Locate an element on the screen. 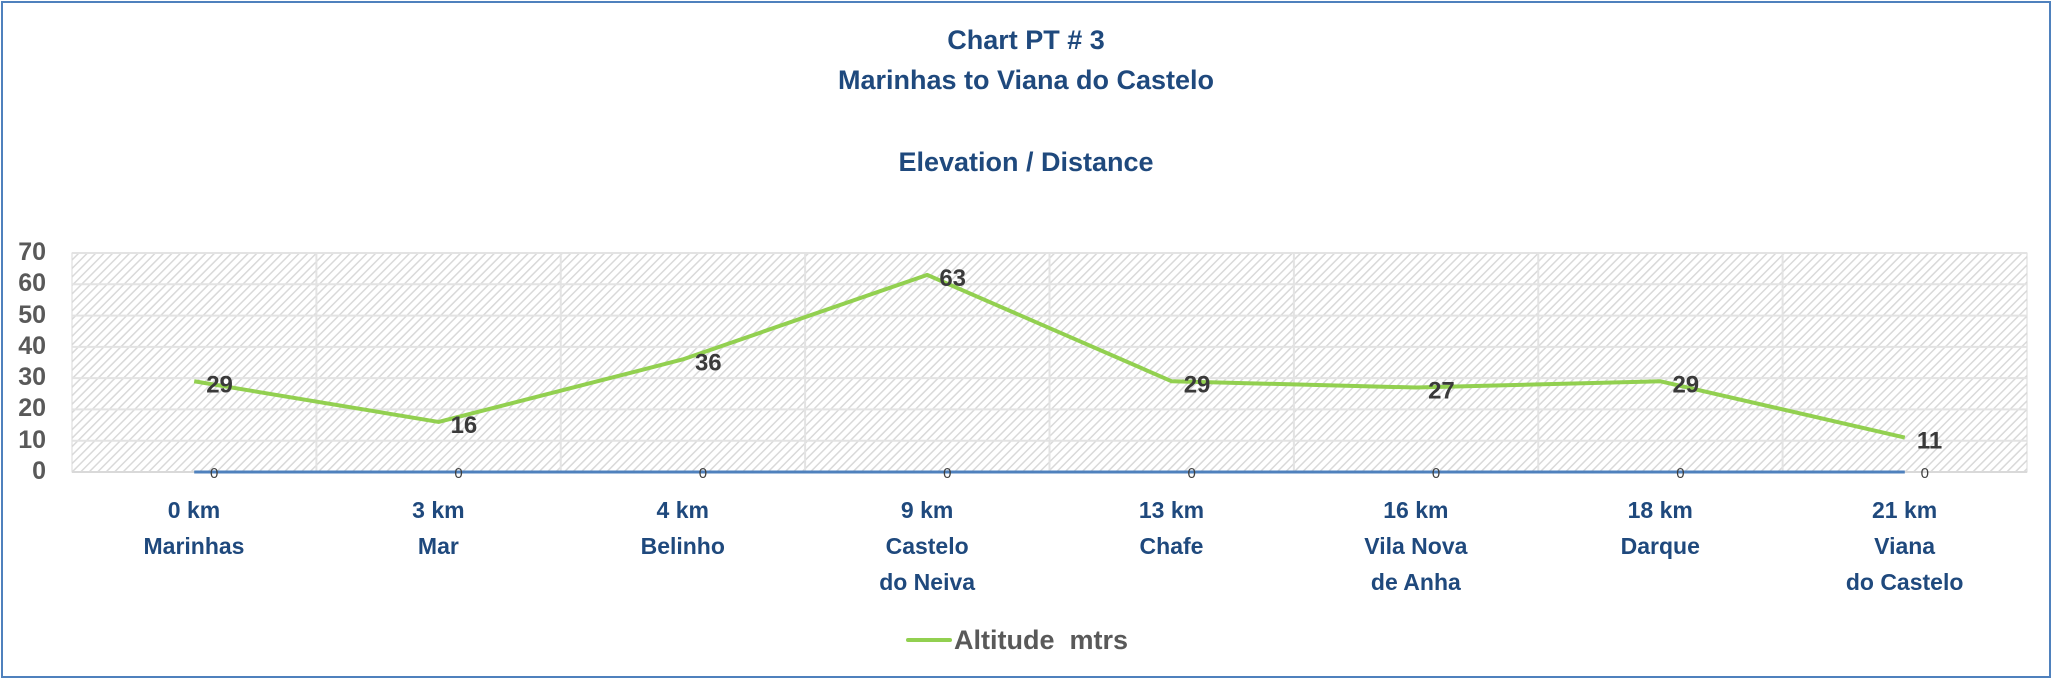  category-place: do Castelo is located at coordinates (1904, 582).